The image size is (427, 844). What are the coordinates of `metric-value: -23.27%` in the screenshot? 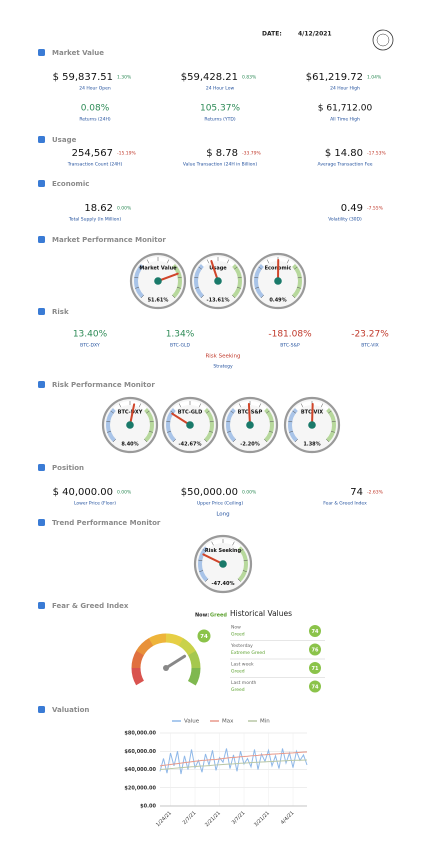 It's located at (370, 335).